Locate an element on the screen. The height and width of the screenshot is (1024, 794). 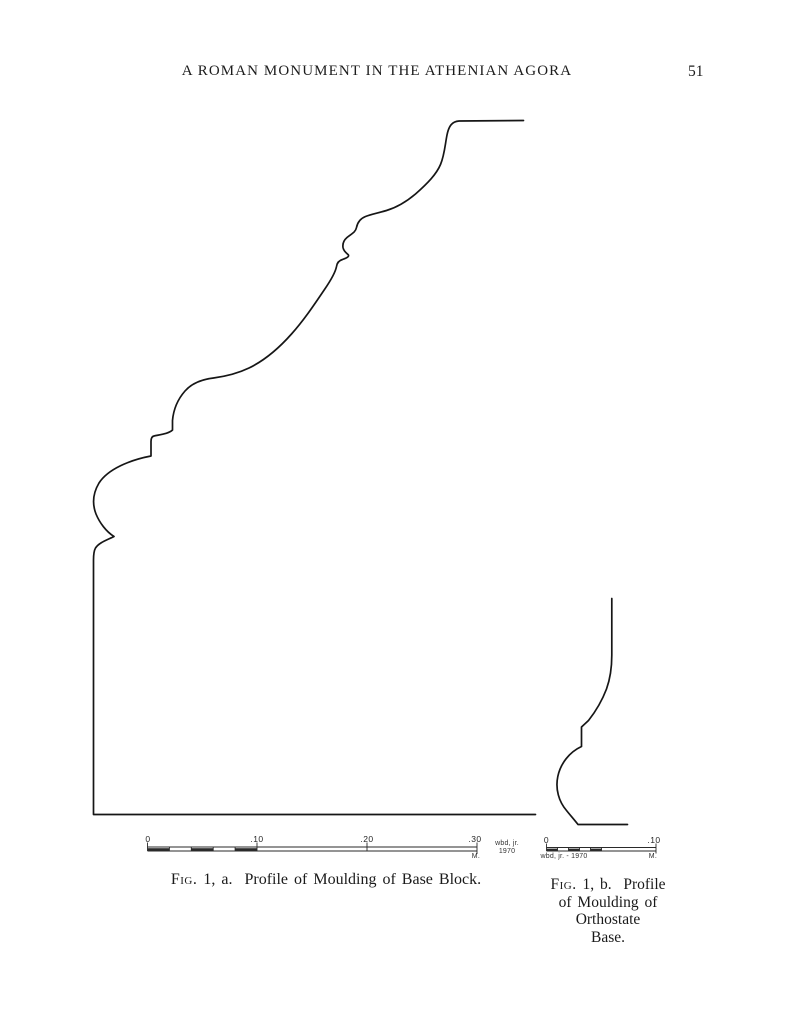
scale-b-tick-10: .10 is located at coordinates (654, 840).